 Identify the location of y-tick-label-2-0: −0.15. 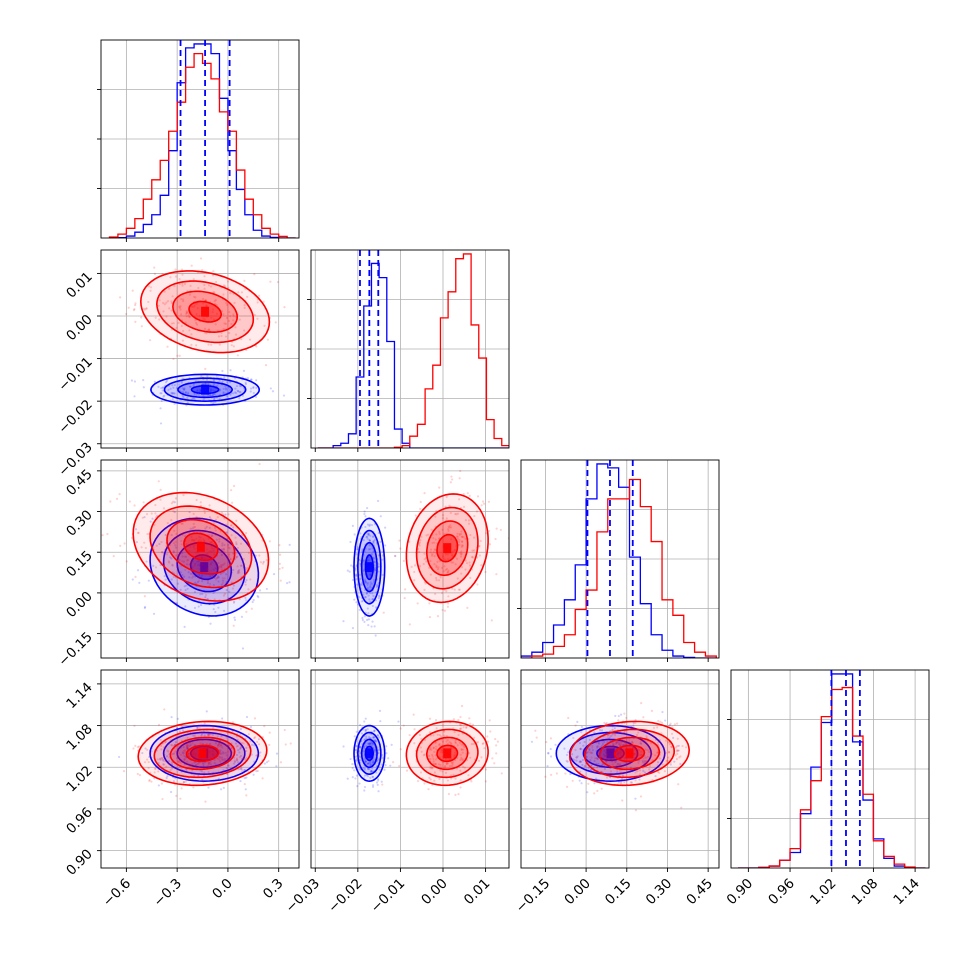
(75, 649).